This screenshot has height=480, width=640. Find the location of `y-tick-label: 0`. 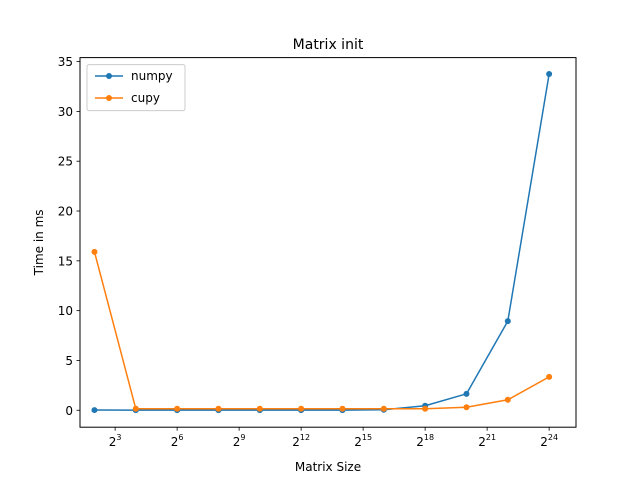

y-tick-label: 0 is located at coordinates (69, 411).